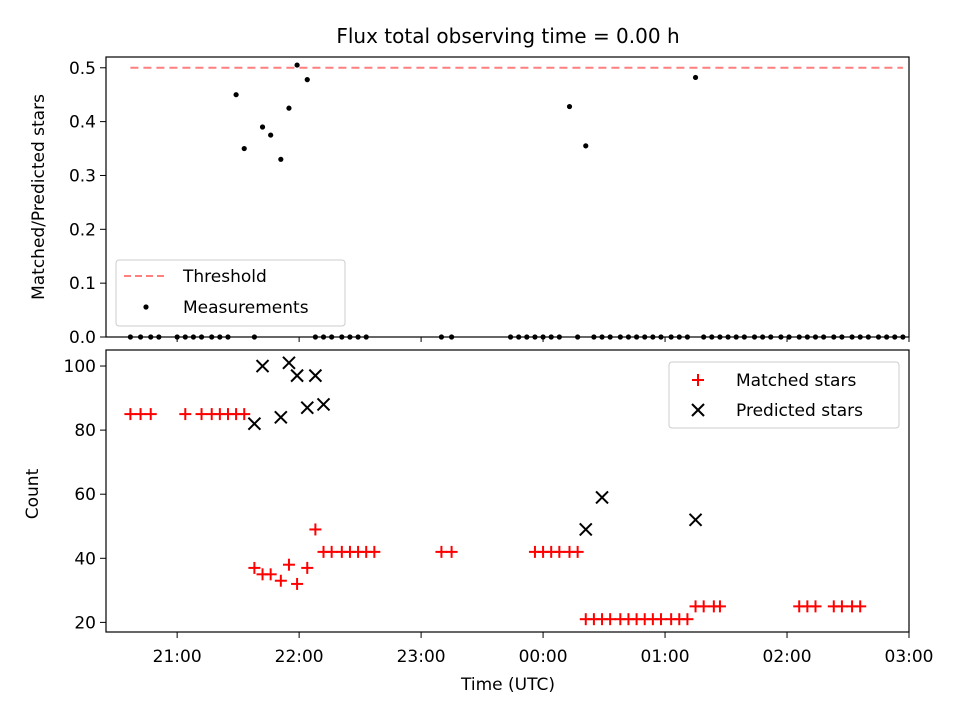  I want to click on ratio-legend: Threshold Measurements, so click(230, 293).